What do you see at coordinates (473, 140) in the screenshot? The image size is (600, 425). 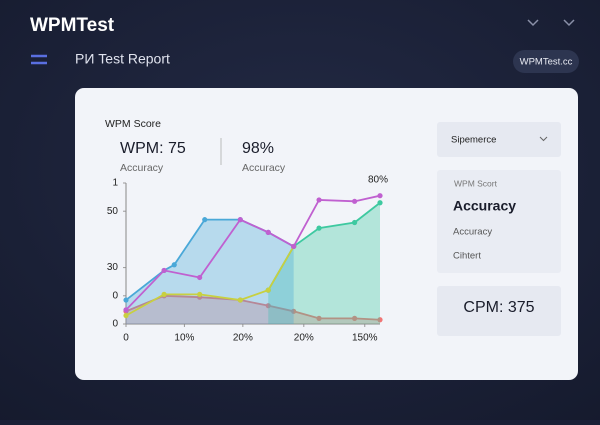 I see `dropdown-label: Sipemerce` at bounding box center [473, 140].